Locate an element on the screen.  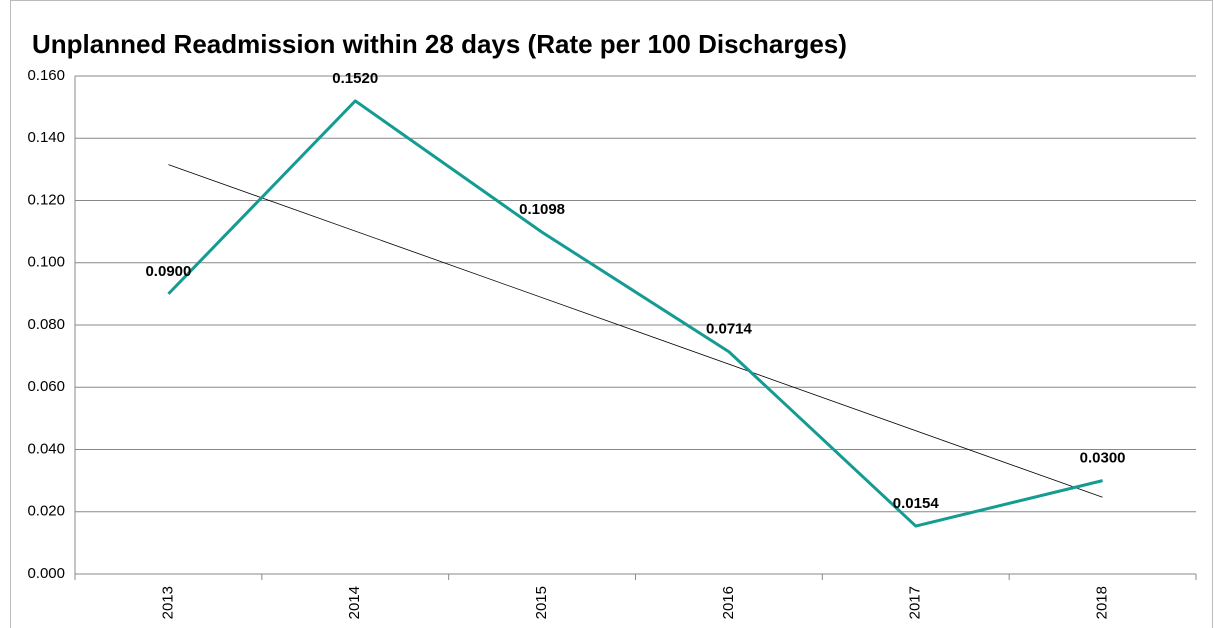
data-label: 0.0154 is located at coordinates (916, 503).